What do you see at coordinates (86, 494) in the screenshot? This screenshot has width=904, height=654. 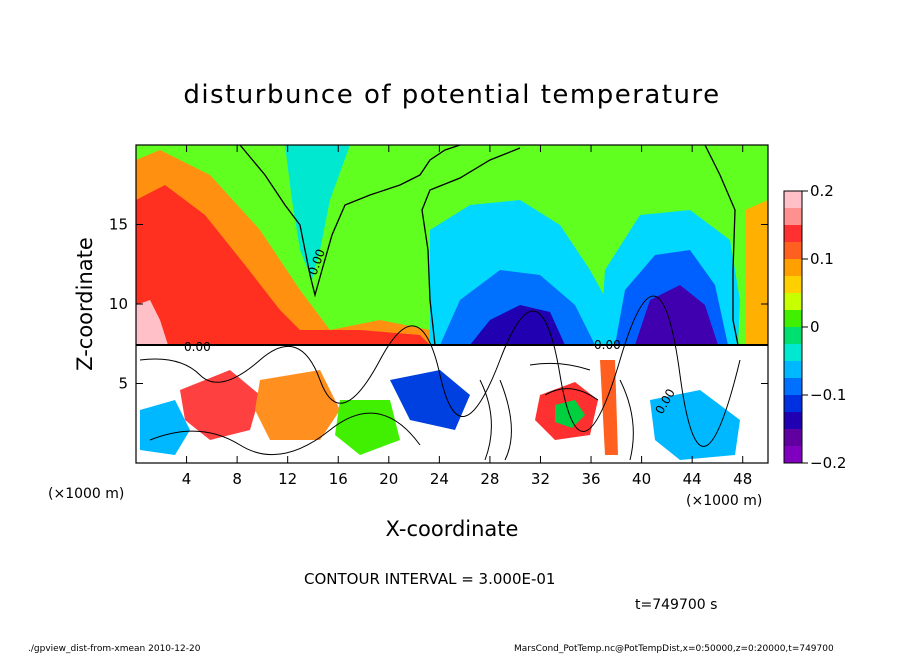 I see `z-unit-label: (×1000 m)` at bounding box center [86, 494].